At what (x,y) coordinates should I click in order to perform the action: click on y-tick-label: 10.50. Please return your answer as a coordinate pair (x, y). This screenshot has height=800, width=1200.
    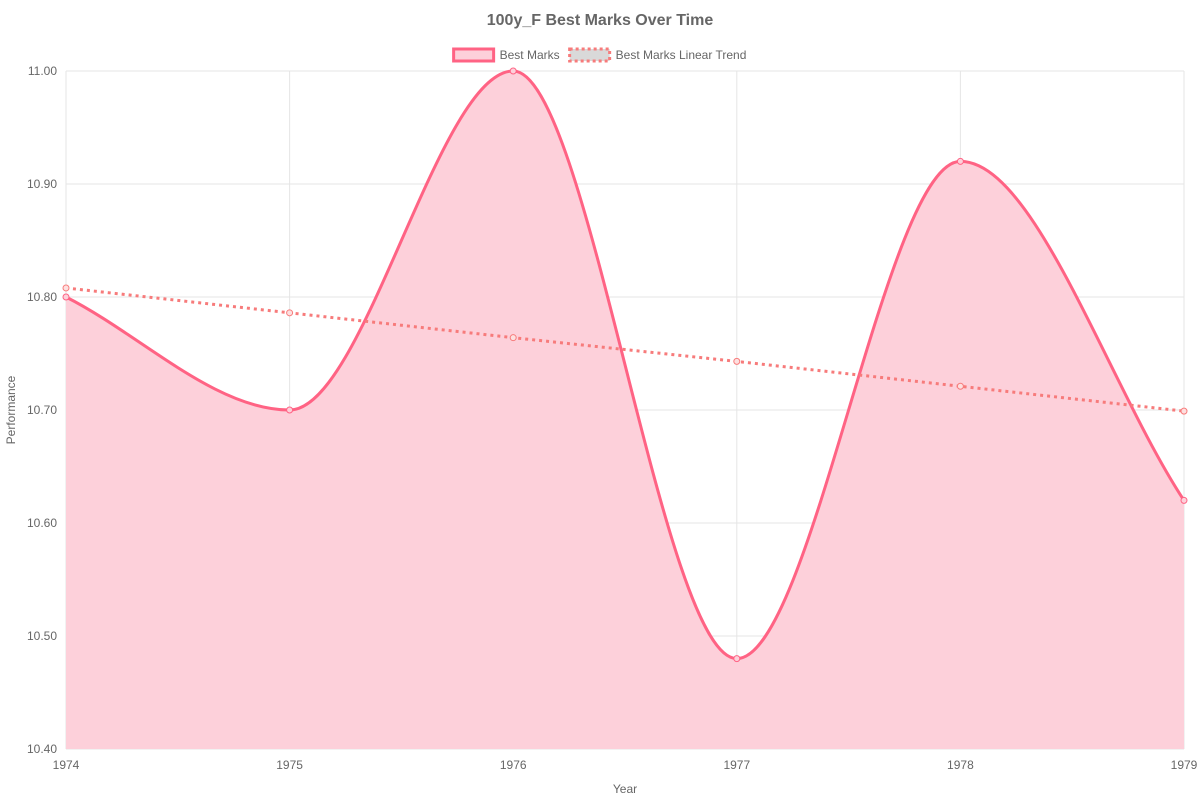
    Looking at the image, I should click on (42, 636).